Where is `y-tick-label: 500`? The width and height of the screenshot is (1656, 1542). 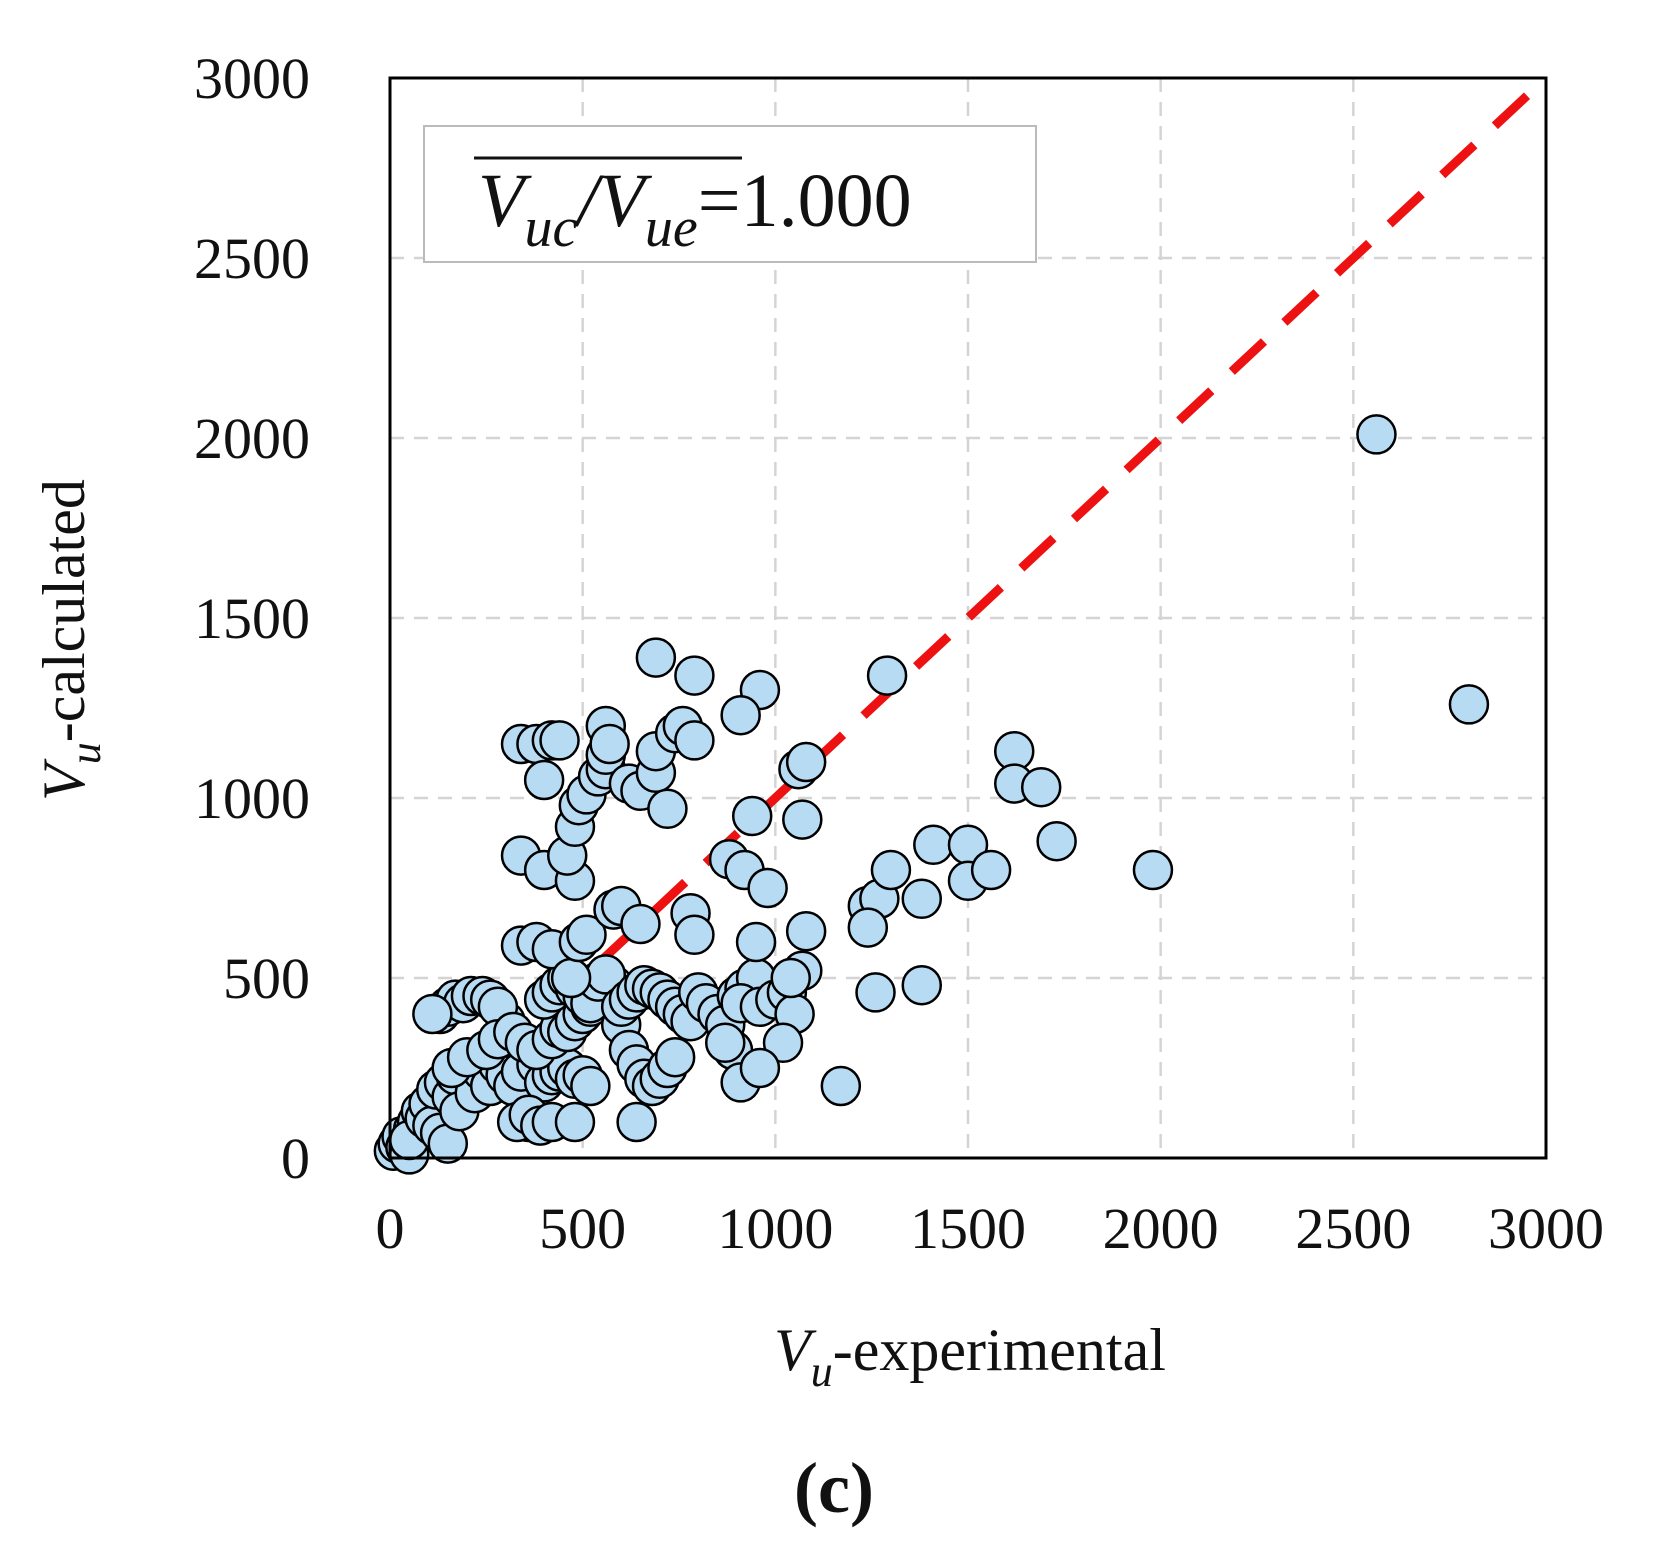 y-tick-label: 500 is located at coordinates (266, 978).